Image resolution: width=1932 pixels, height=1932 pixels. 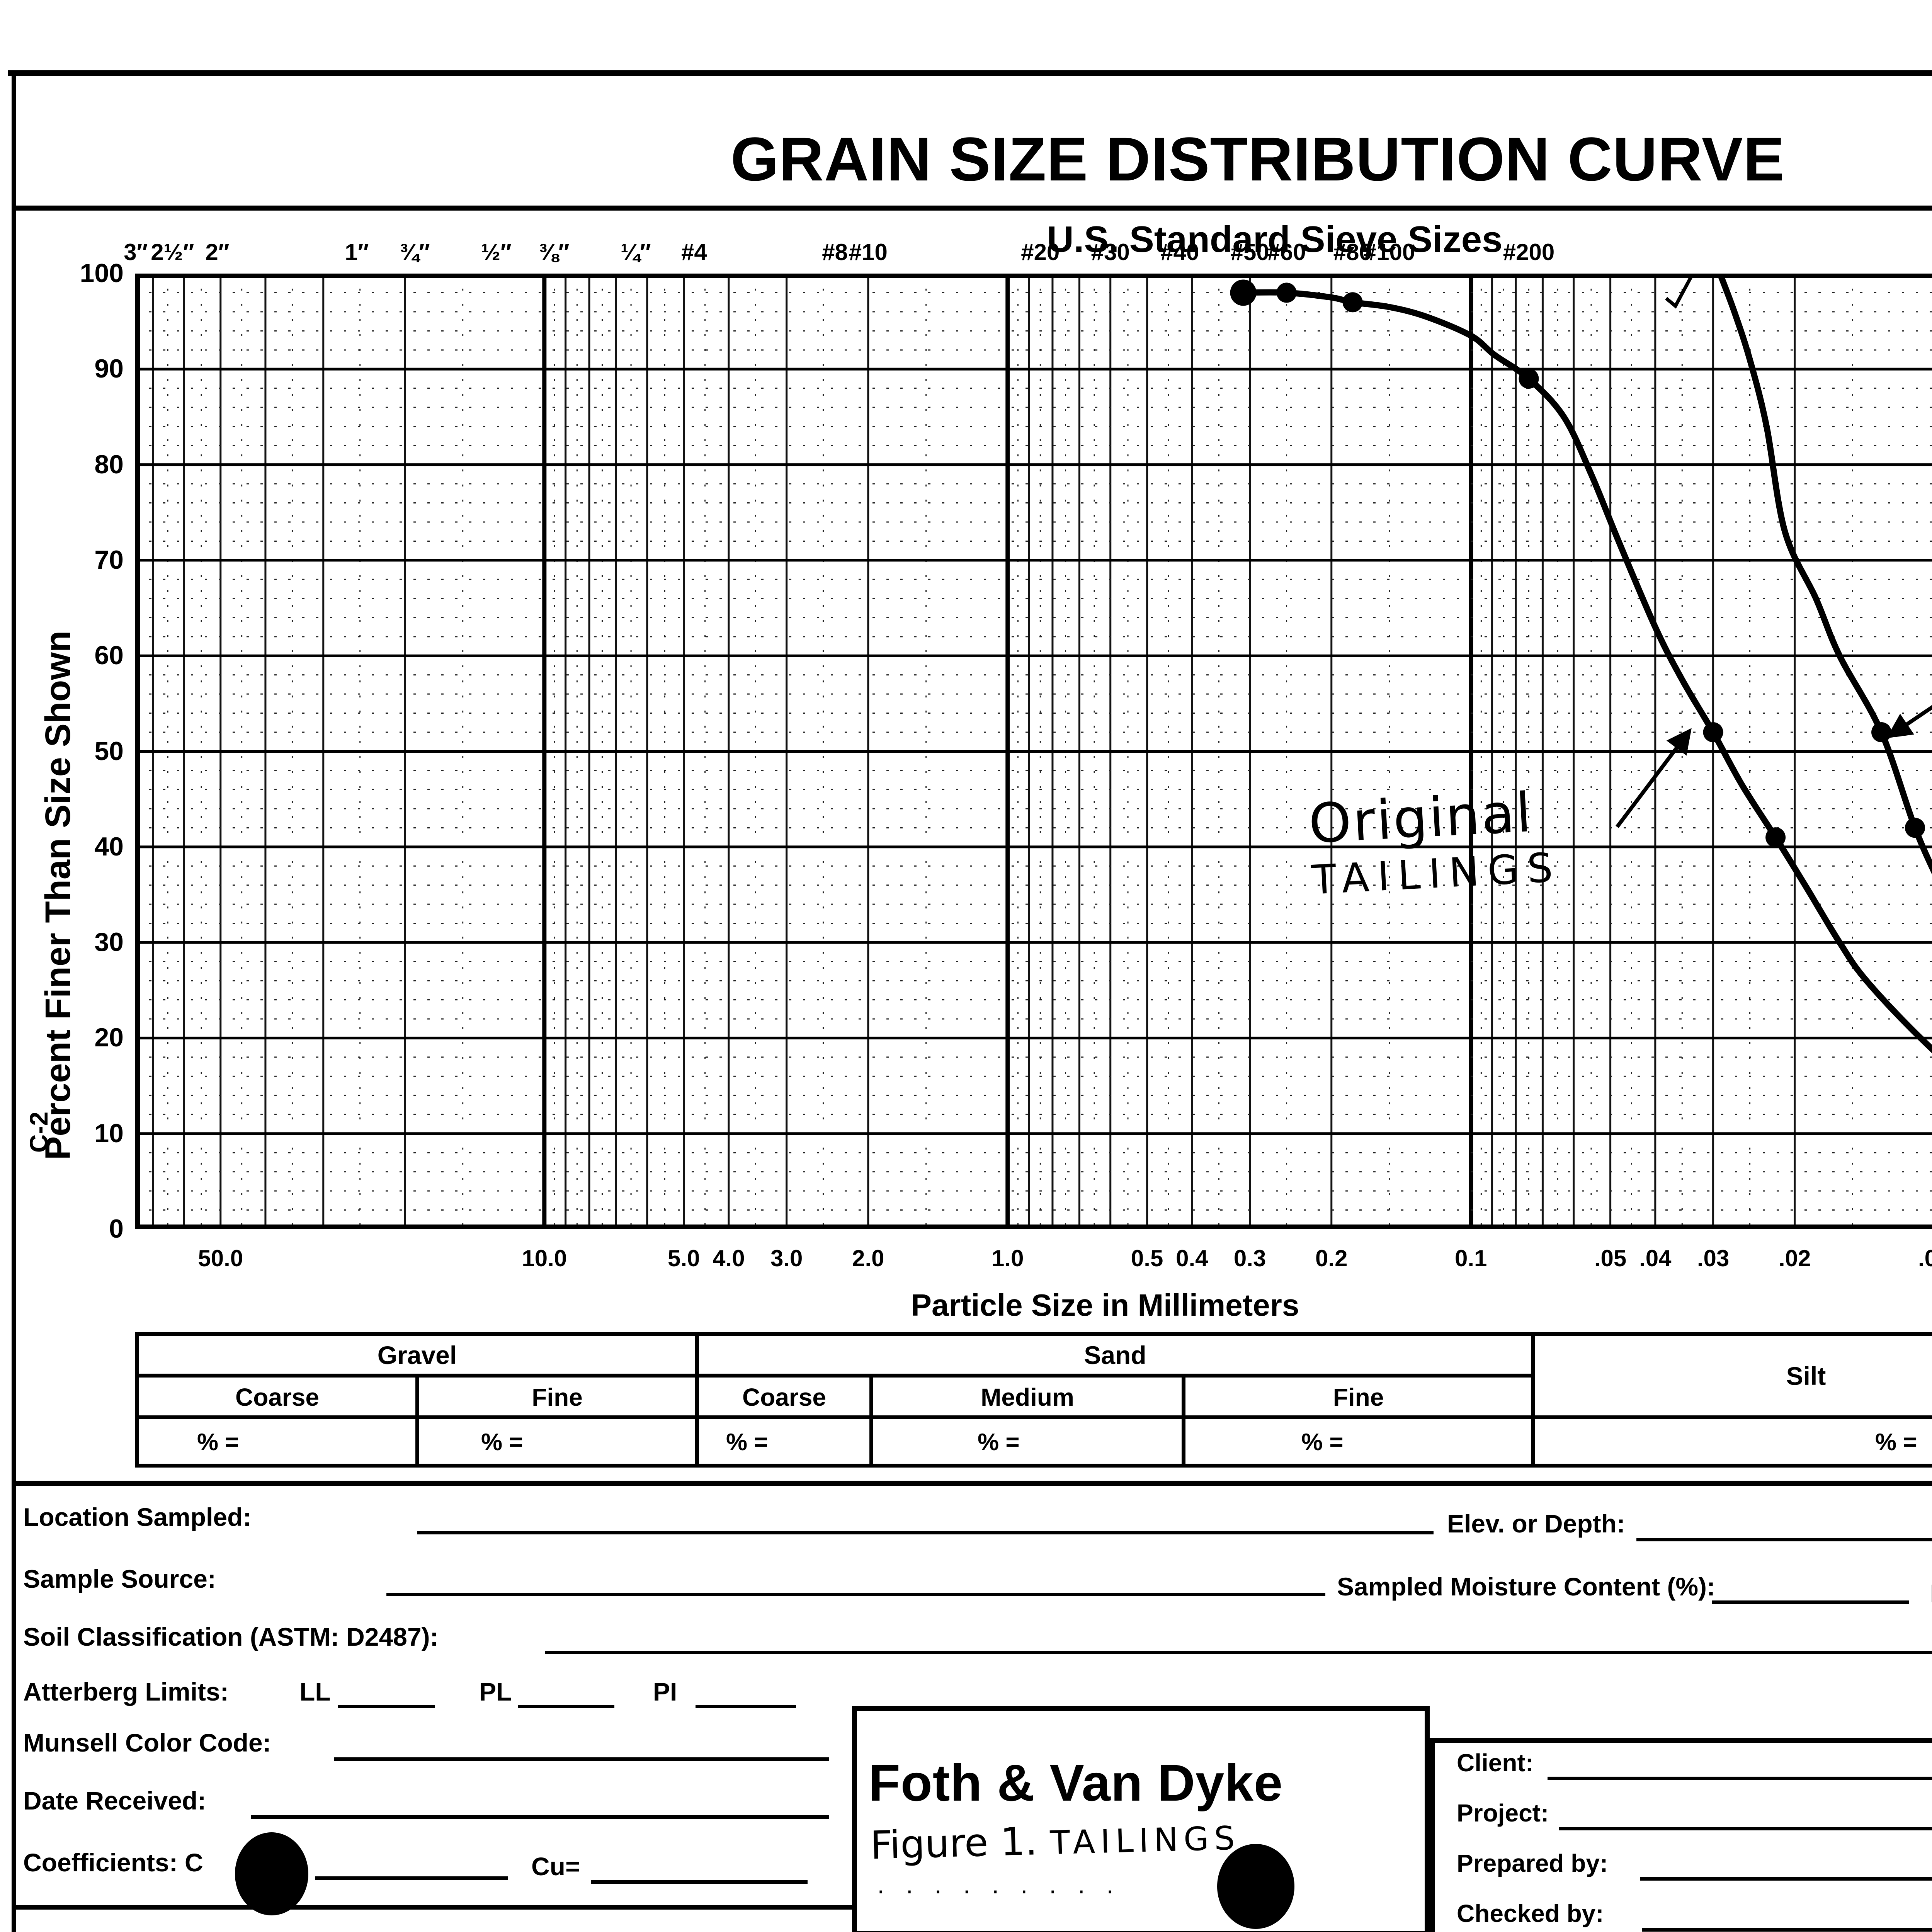 I want to click on date-received-label: Date Received:, so click(x=114, y=1800).